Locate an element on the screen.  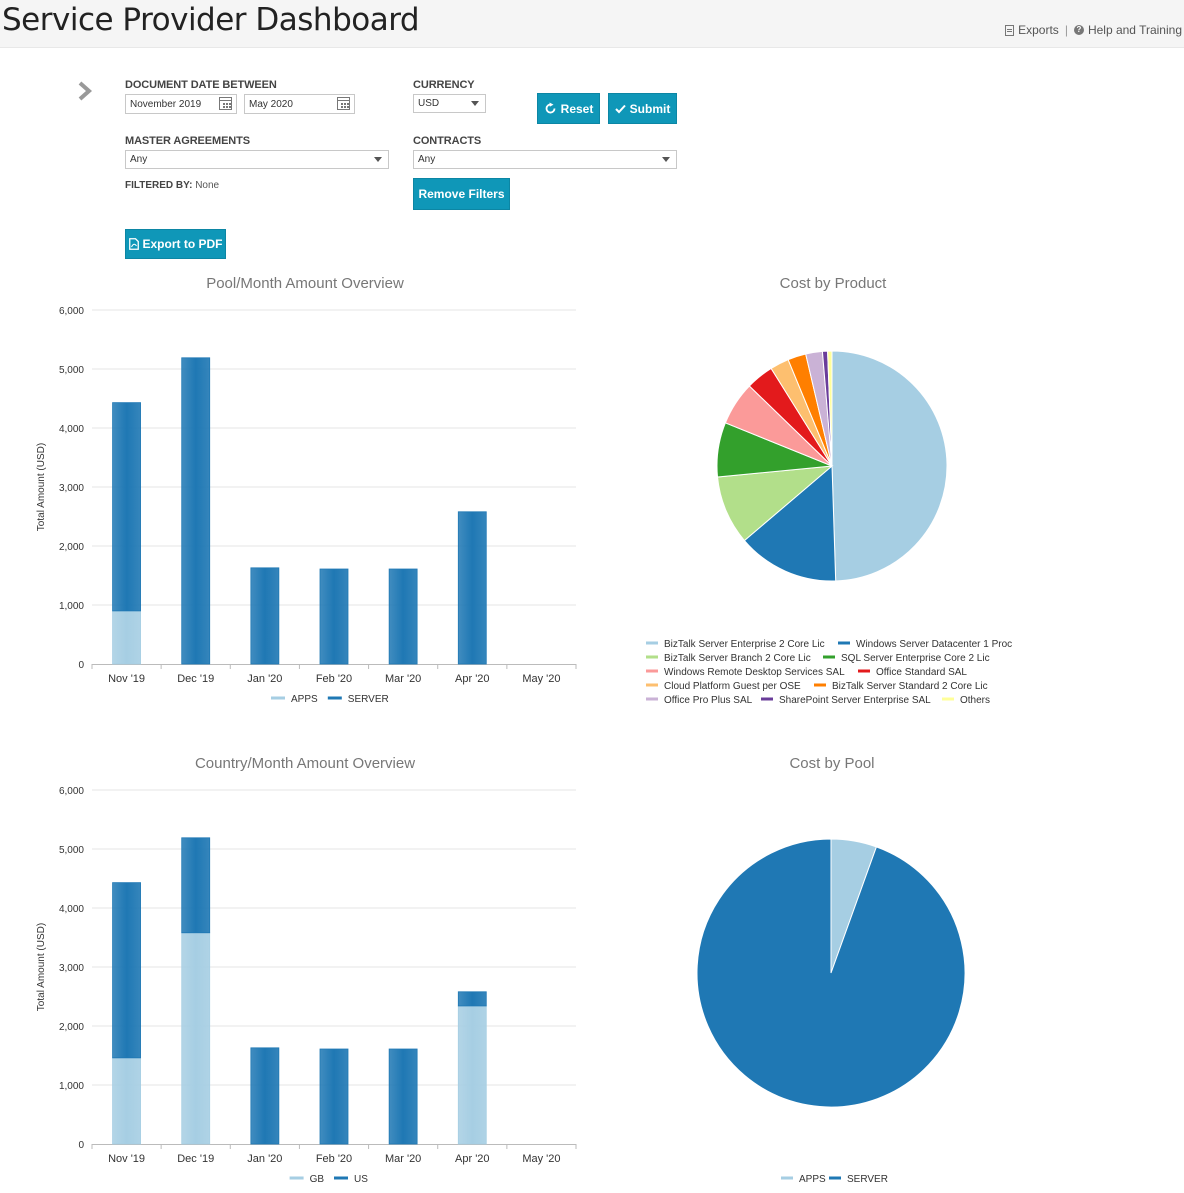
legend-label: Others is located at coordinates (975, 700).